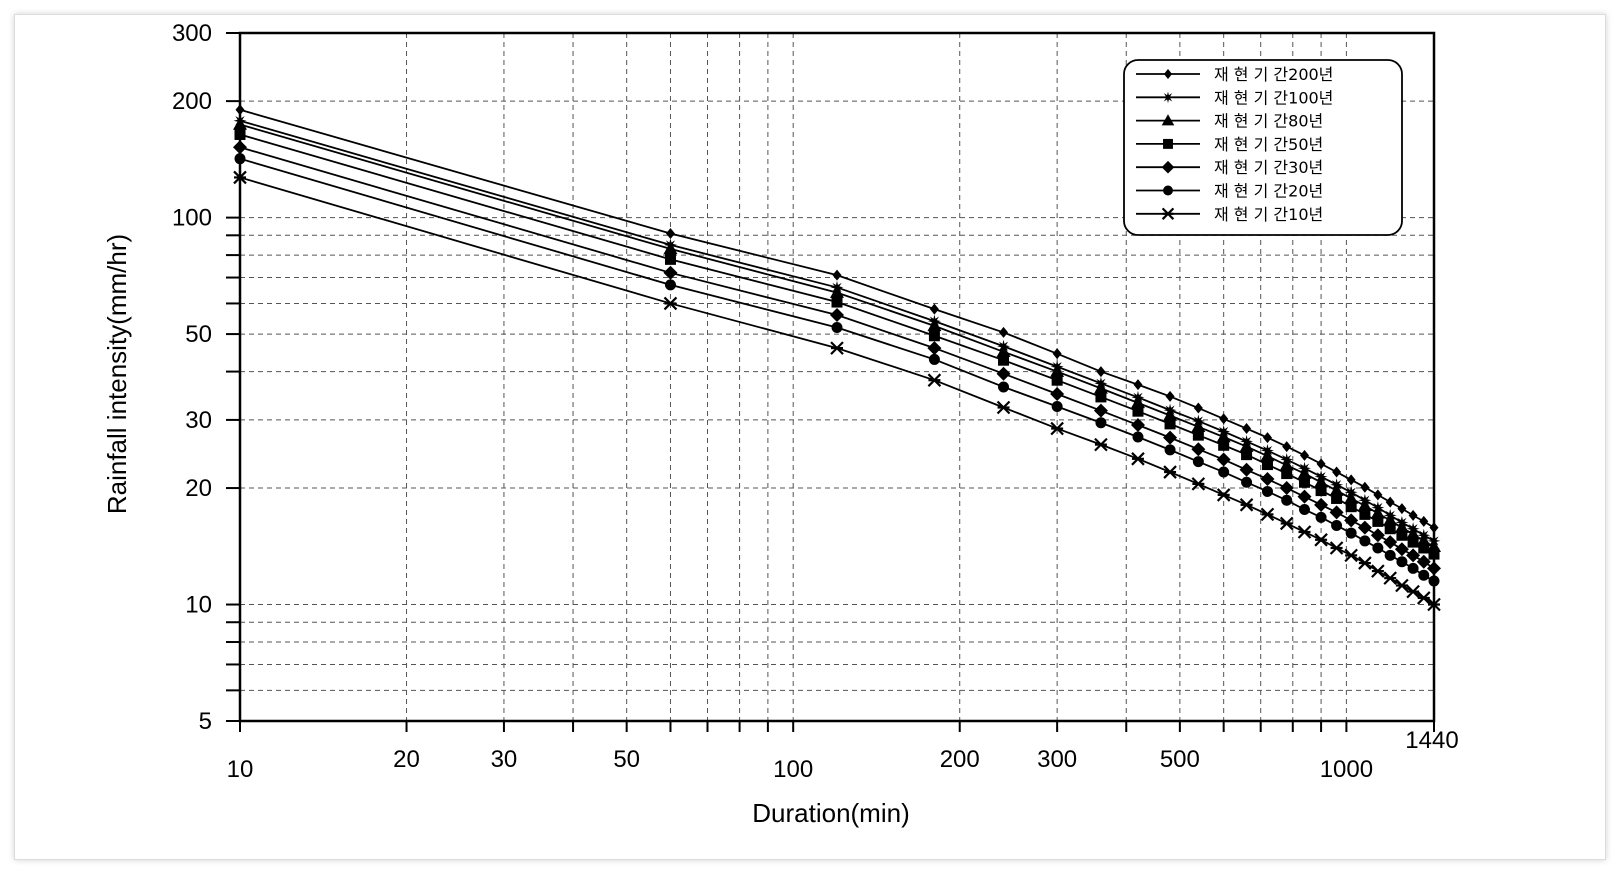 Image resolution: width=1622 pixels, height=875 pixels. Describe the element at coordinates (1268, 167) in the screenshot. I see `legend-label: 재 현 기 간30년` at that location.